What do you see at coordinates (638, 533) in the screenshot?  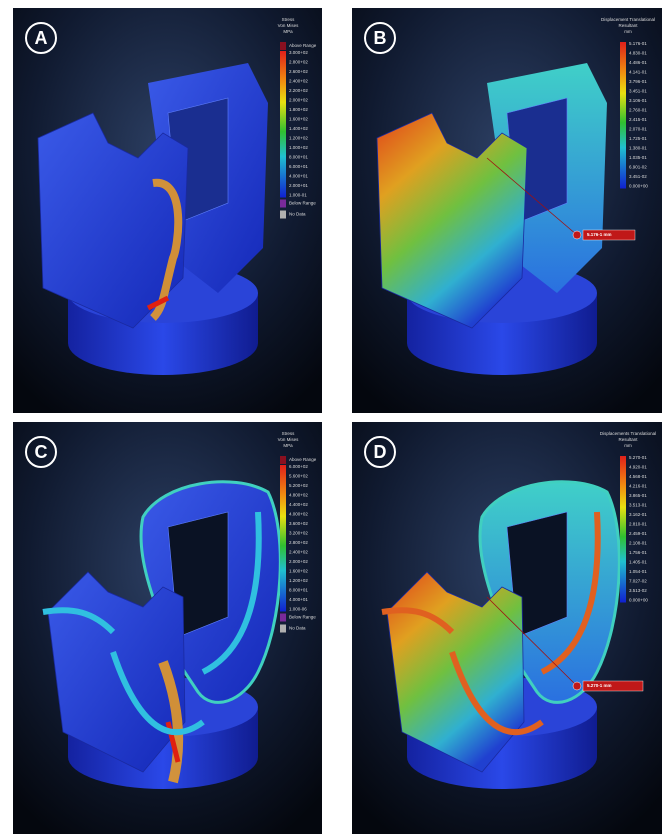 I see `legend-tick-label: 2.459-01` at bounding box center [638, 533].